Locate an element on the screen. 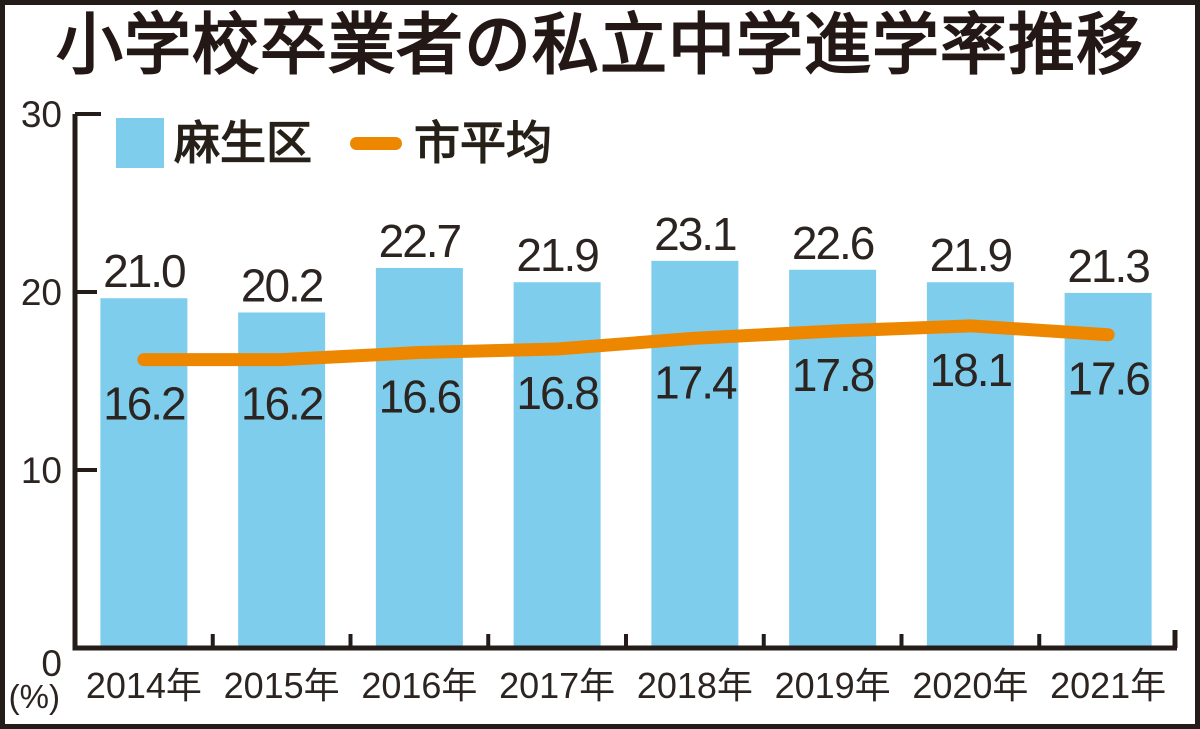 This screenshot has width=1200, height=729. line-value-label: 17.6 is located at coordinates (1108, 379).